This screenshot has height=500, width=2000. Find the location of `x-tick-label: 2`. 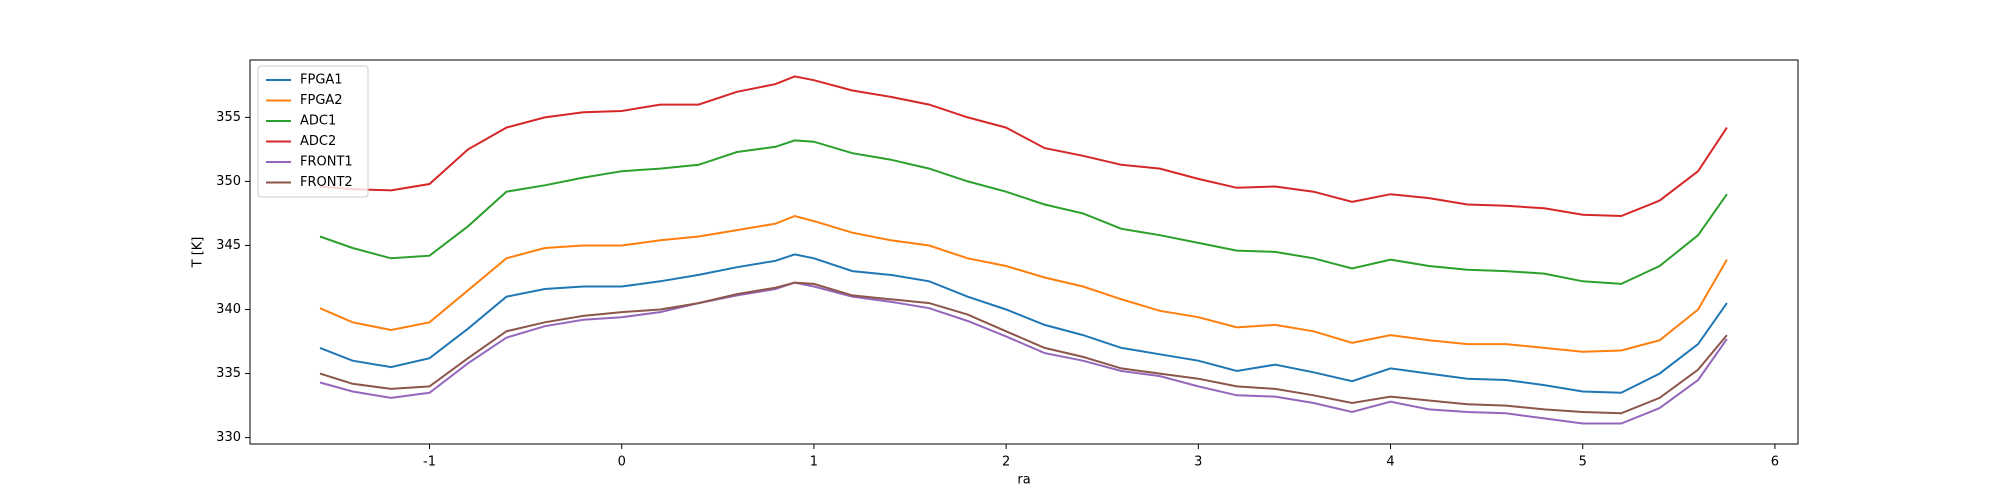

x-tick-label: 2 is located at coordinates (1006, 462).